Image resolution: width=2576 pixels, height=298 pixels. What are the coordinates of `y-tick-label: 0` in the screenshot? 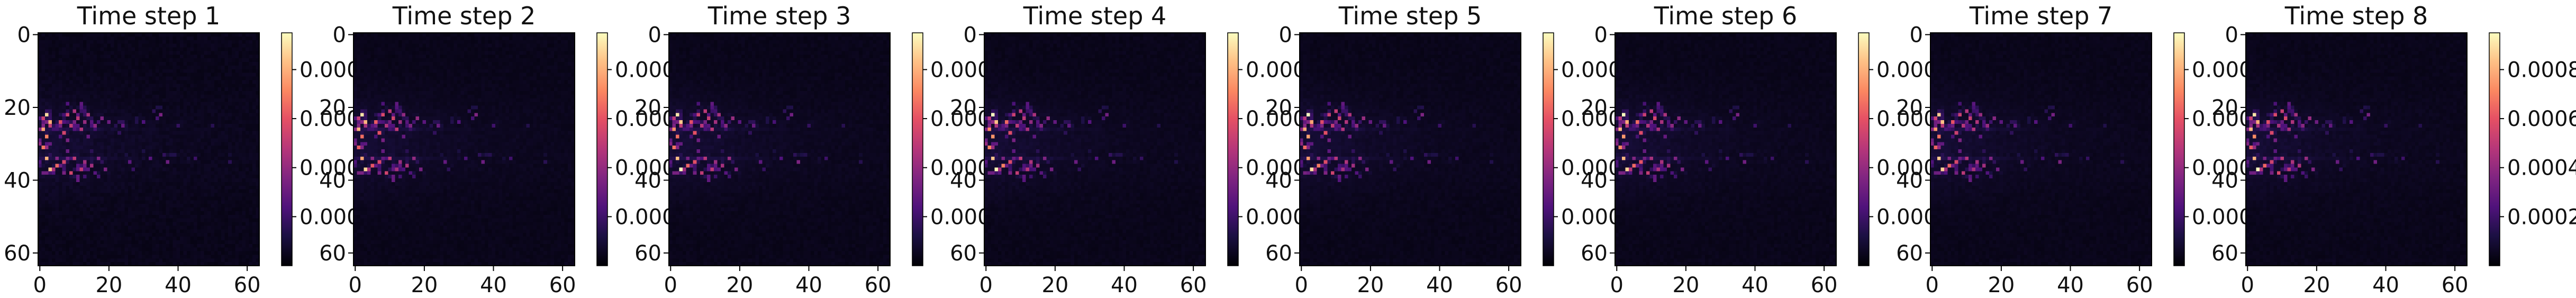 It's located at (24, 35).